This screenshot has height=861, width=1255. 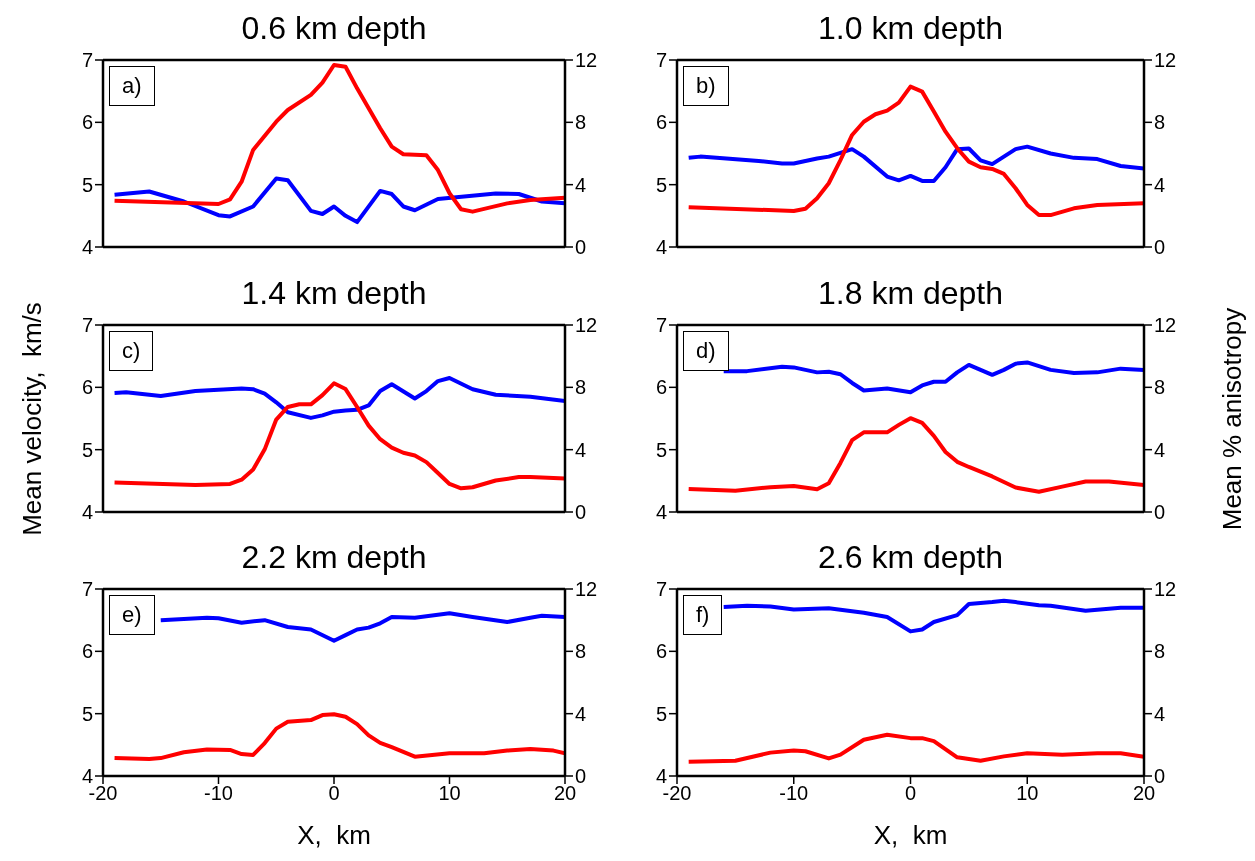 What do you see at coordinates (131, 351) in the screenshot?
I see `annotation: c)` at bounding box center [131, 351].